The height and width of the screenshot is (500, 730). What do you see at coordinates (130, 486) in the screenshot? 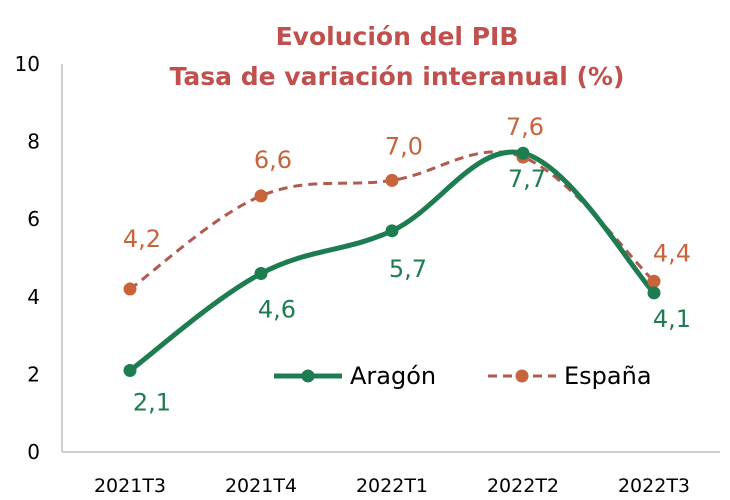
I see `x-category-label: 2021T3` at bounding box center [130, 486].